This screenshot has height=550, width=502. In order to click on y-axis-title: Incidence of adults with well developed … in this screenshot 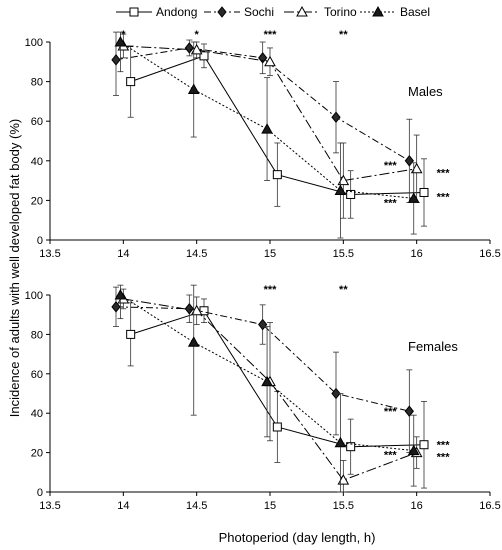, I will do `click(14, 268)`.